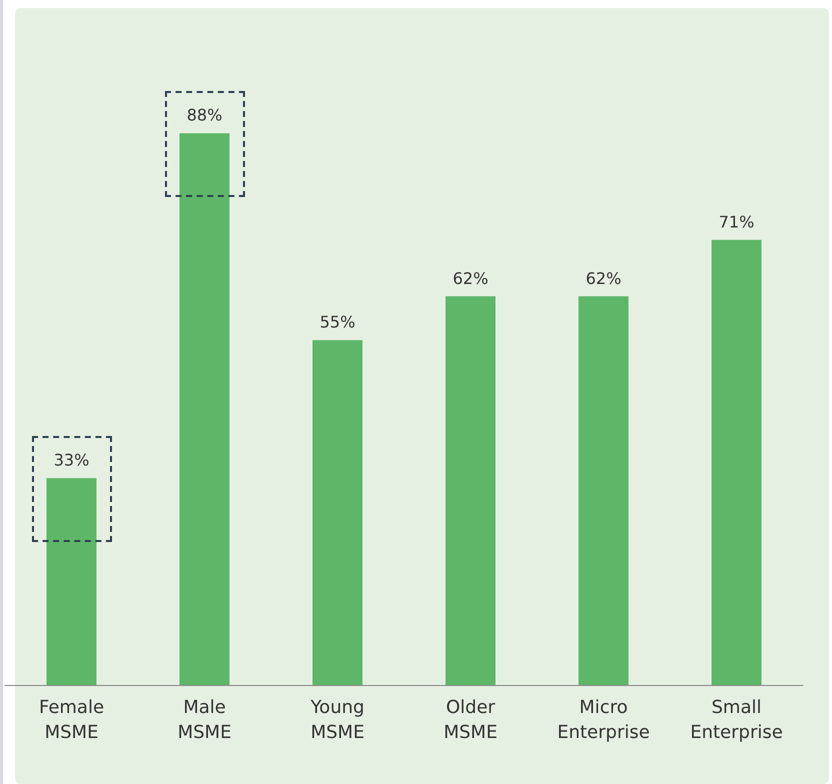  What do you see at coordinates (205, 720) in the screenshot?
I see `x-tick-label: Male MSME` at bounding box center [205, 720].